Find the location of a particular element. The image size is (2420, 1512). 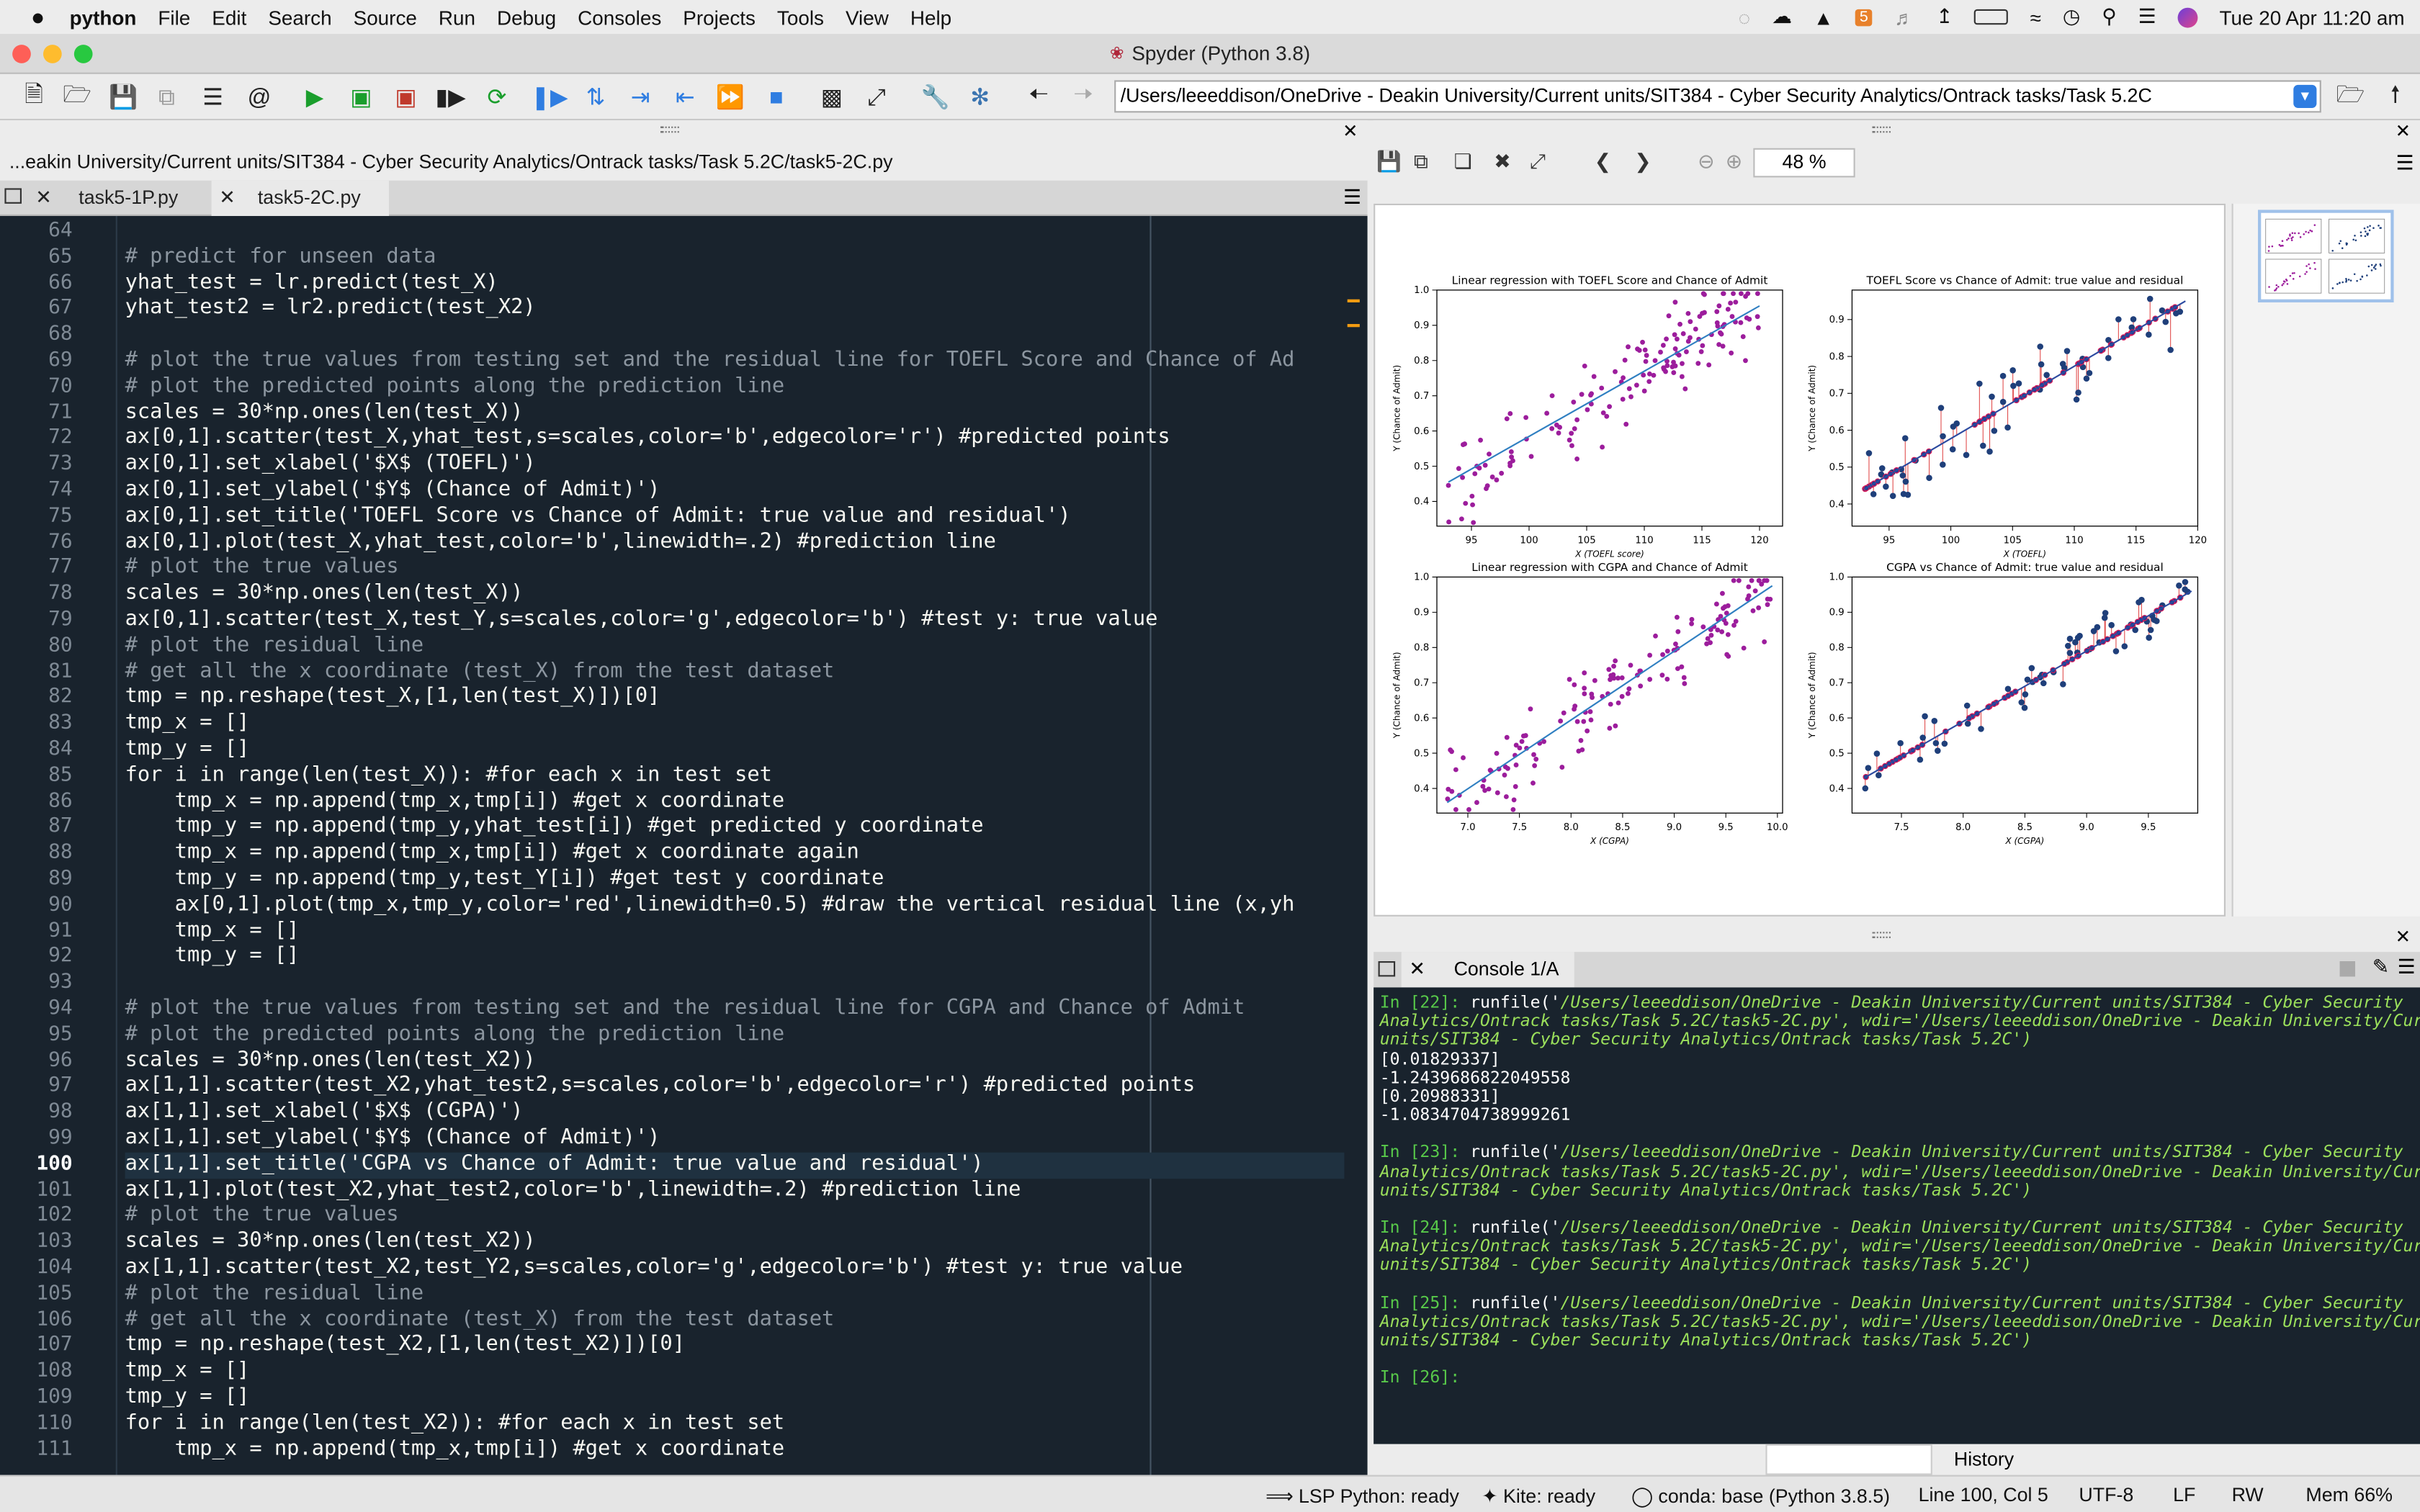

save-plot-icon: 💾 is located at coordinates (1389, 161).